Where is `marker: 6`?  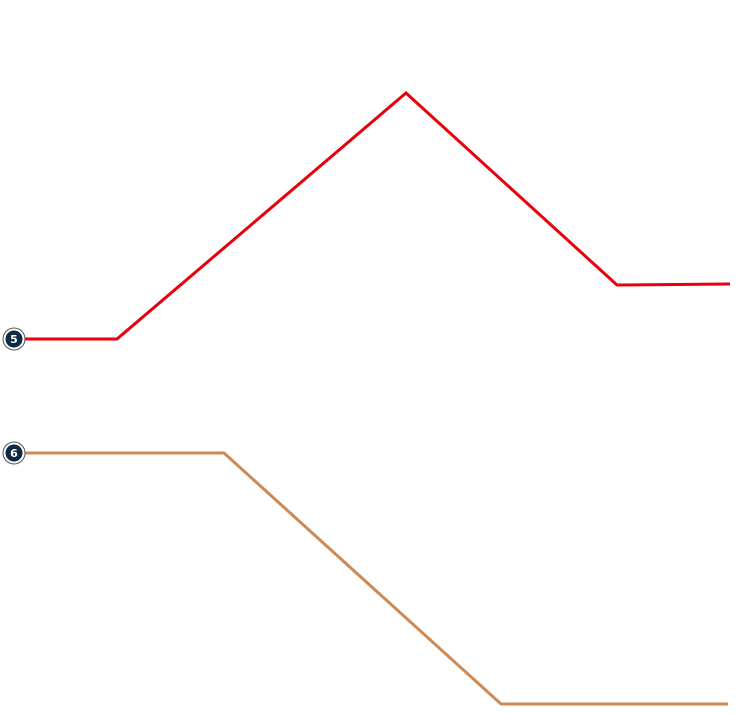
marker: 6 is located at coordinates (14, 453).